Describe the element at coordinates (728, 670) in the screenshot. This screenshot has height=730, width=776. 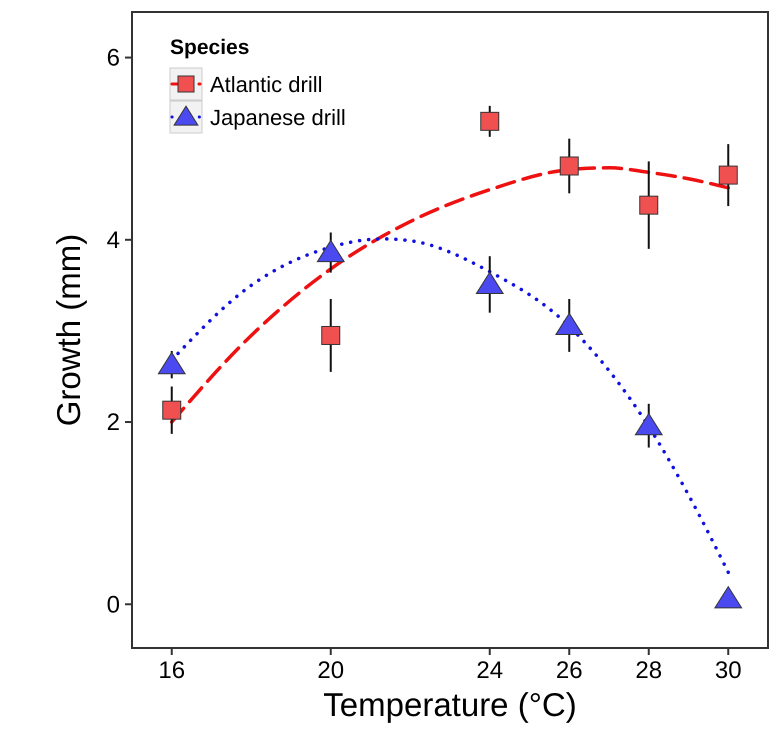
I see `x-tick-label: 30` at that location.